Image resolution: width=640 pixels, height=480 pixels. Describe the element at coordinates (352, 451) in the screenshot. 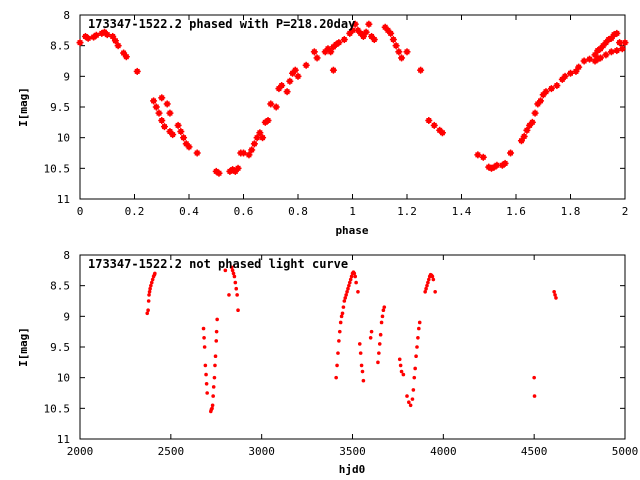

I see `light-curve-plot-x-tick-label: 3500` at that location.